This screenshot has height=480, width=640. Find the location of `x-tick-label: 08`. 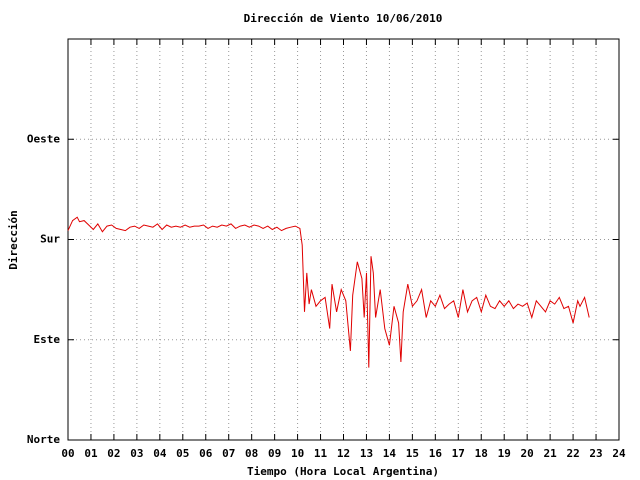

x-tick-label: 08 is located at coordinates (251, 453).